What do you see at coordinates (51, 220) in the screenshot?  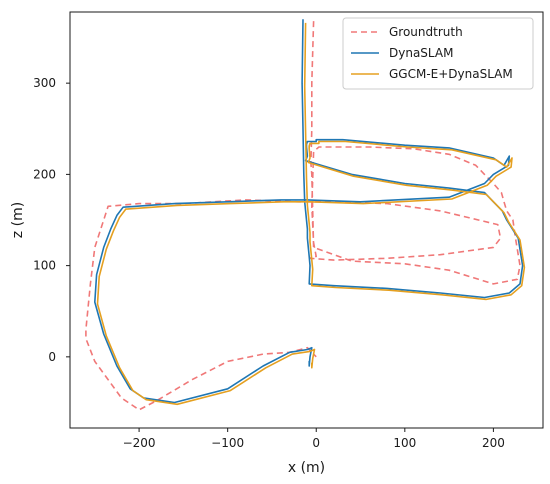 I see `y-axis-ticks: 0 100 200 300` at bounding box center [51, 220].